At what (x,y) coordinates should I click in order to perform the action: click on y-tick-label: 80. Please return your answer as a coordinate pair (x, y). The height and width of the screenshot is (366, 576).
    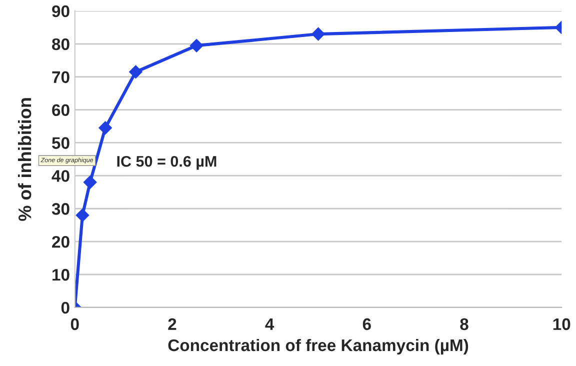
    Looking at the image, I should click on (61, 44).